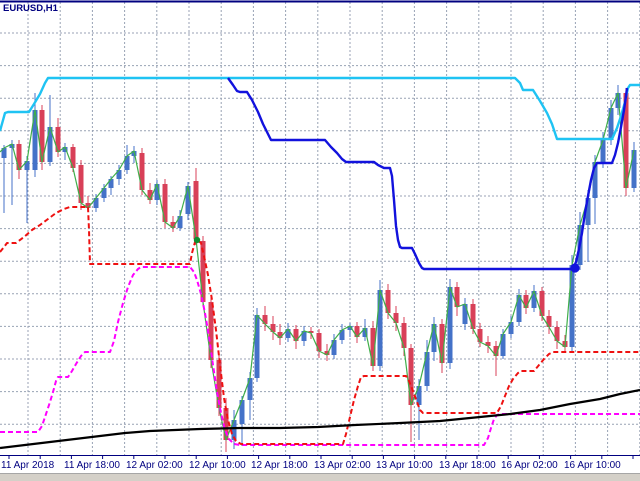  What do you see at coordinates (28, 465) in the screenshot?
I see `x-axis-label: 11 Apr 2018` at bounding box center [28, 465].